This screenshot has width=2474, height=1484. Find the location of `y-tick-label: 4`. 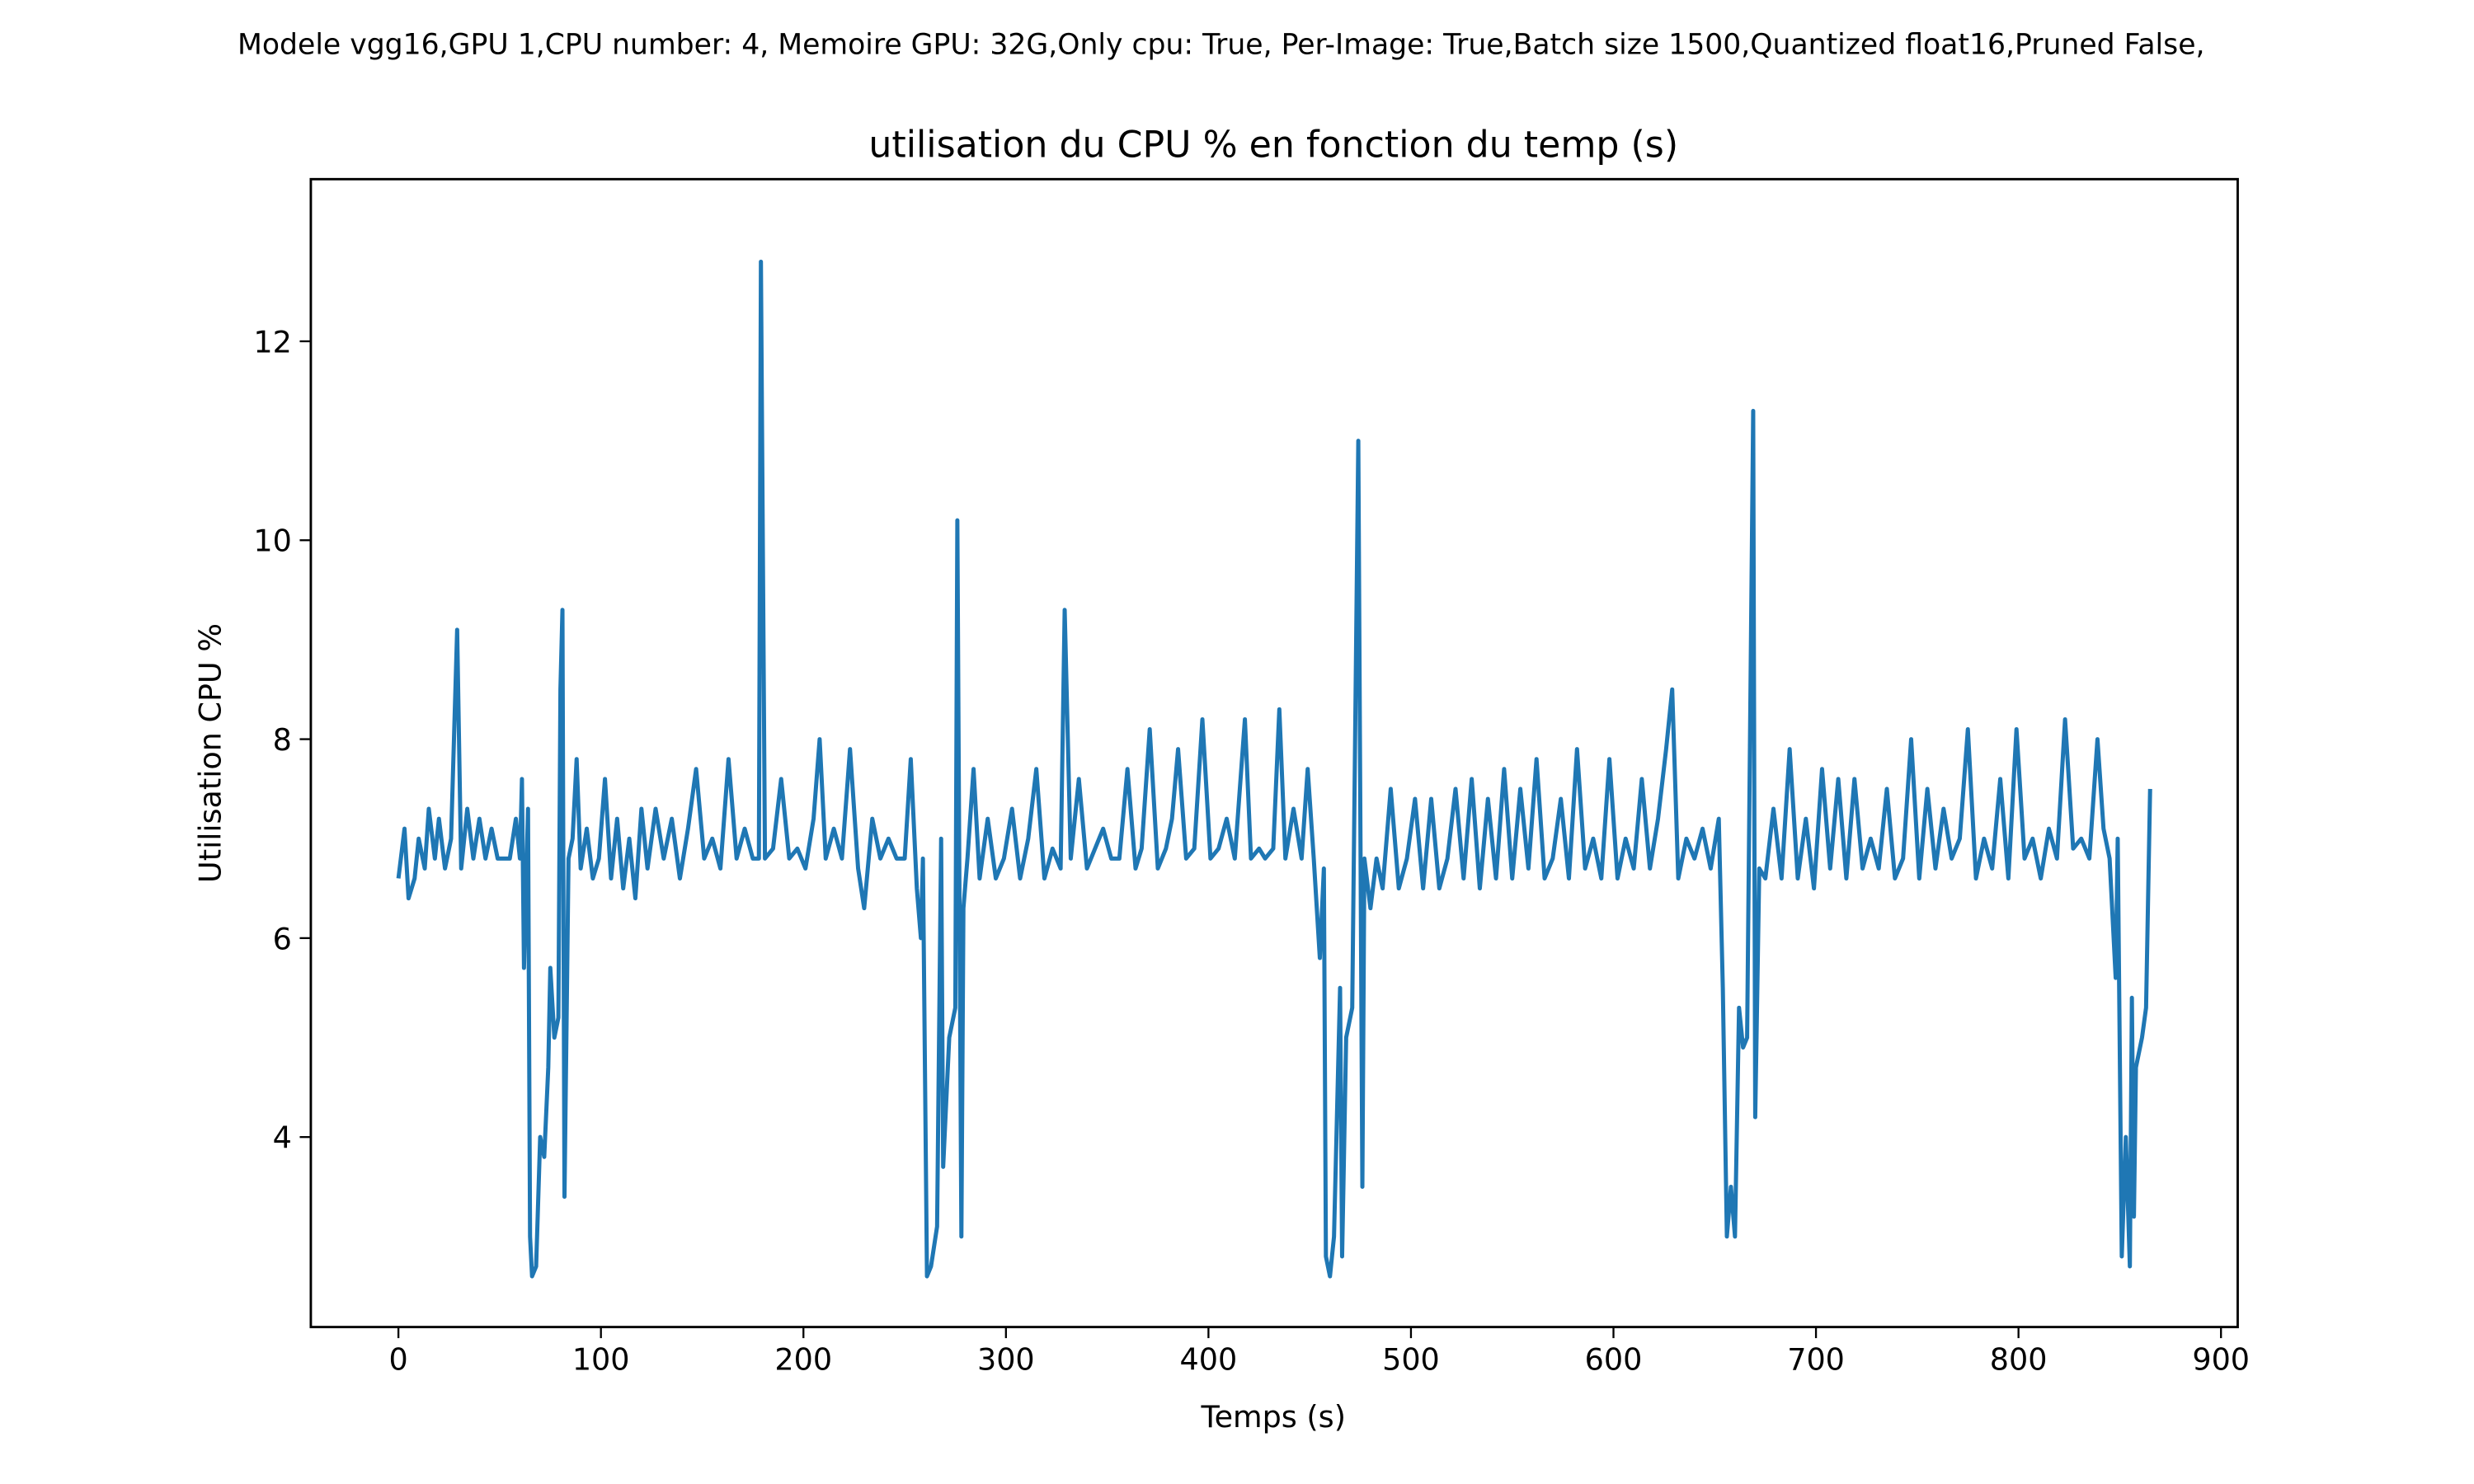

y-tick-label: 4 is located at coordinates (282, 1138).